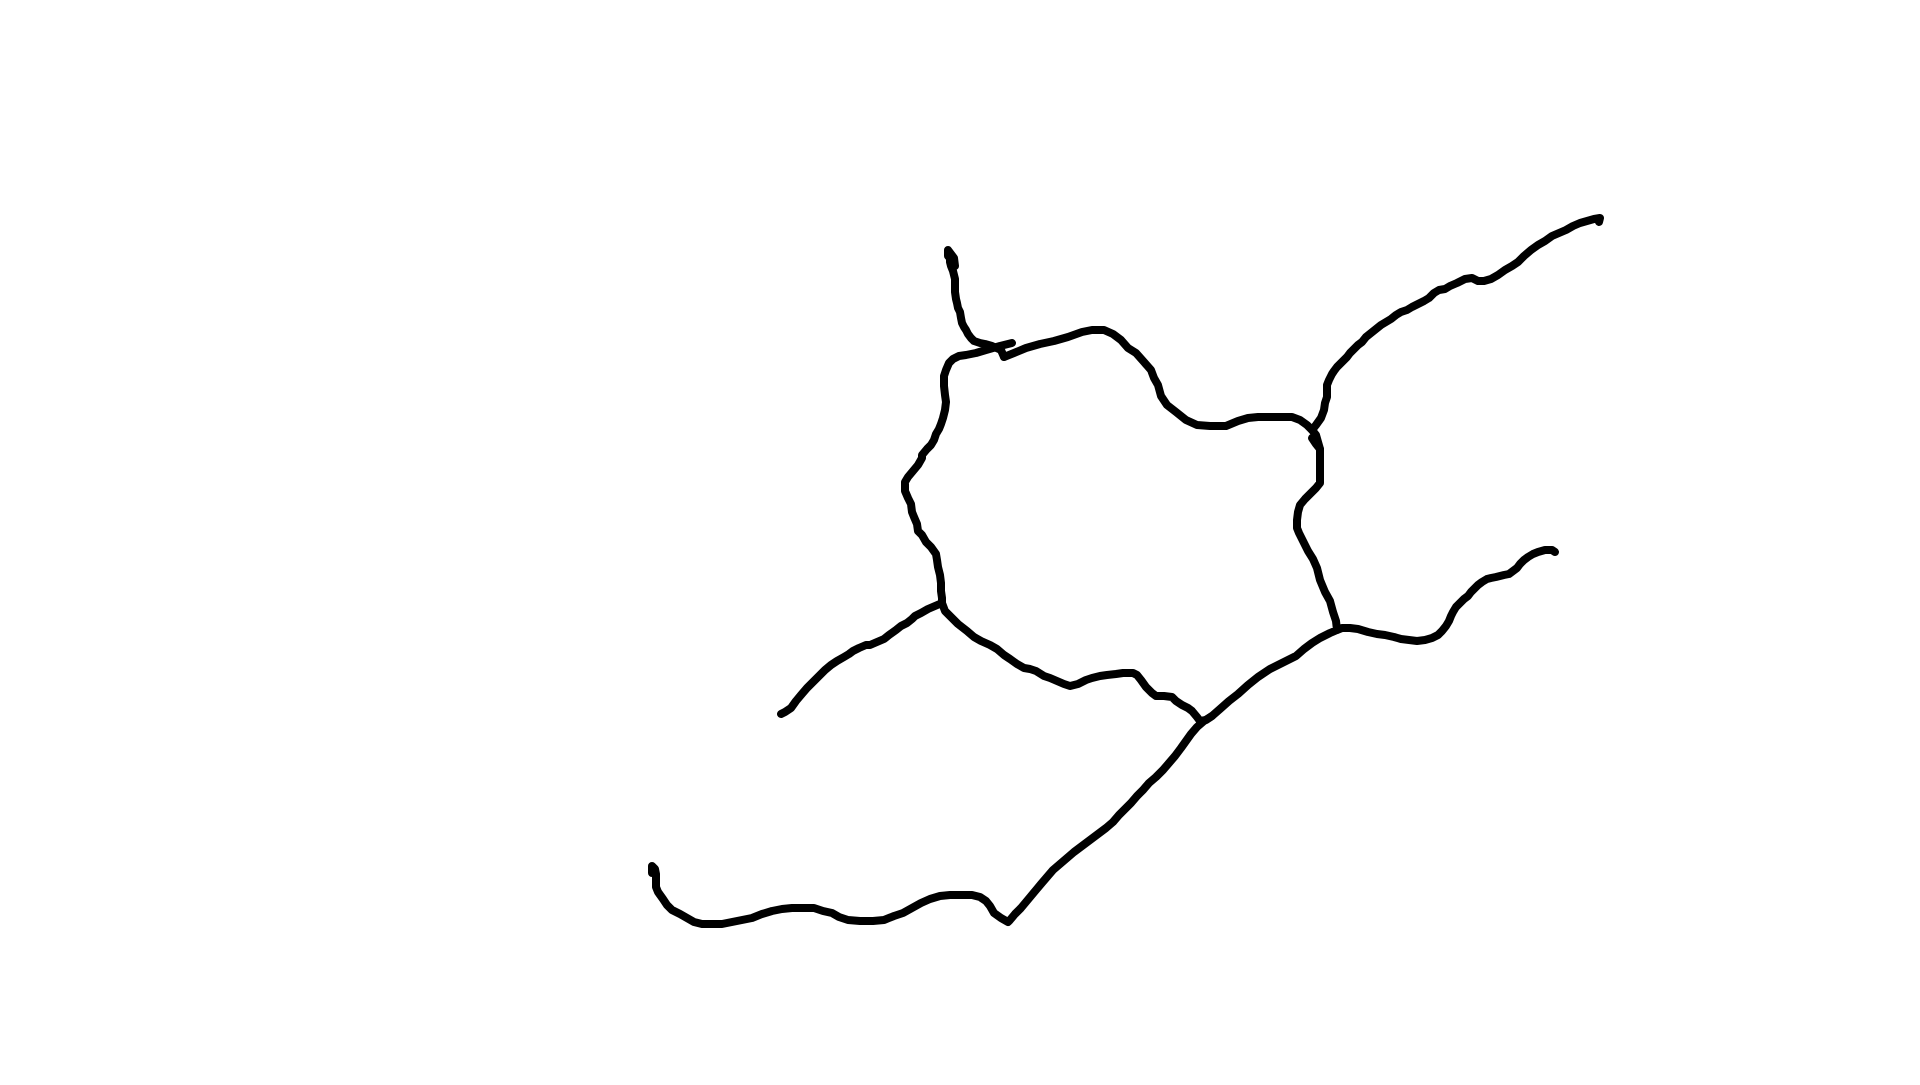 Image resolution: width=1920 pixels, height=1085 pixels. Describe the element at coordinates (1456, 324) in the screenshot. I see `upper-right-branch-stroke` at that location.